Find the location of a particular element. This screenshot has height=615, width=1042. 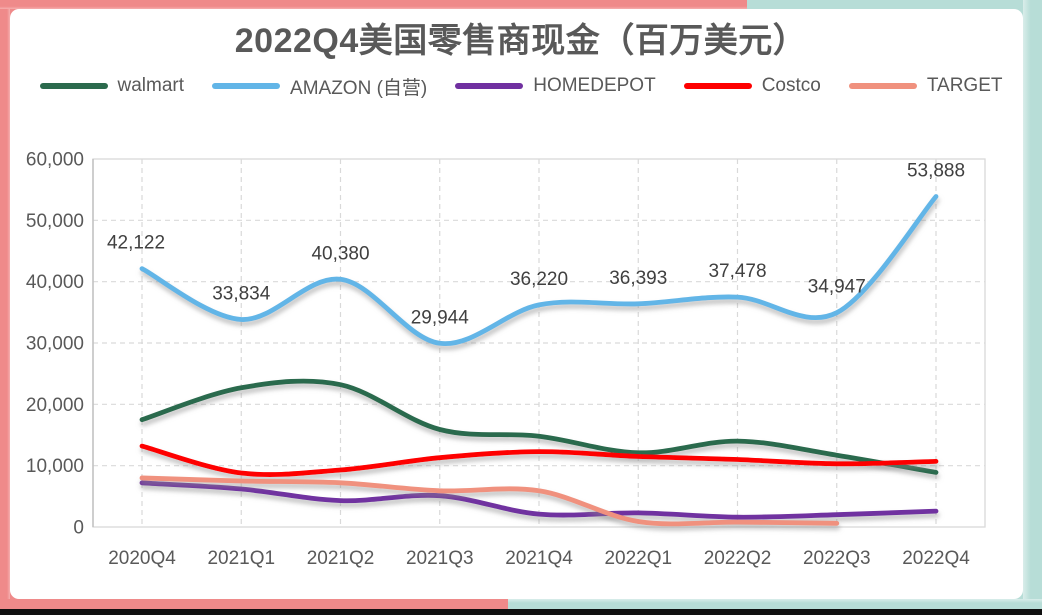

data-label: 33,834 is located at coordinates (241, 293).